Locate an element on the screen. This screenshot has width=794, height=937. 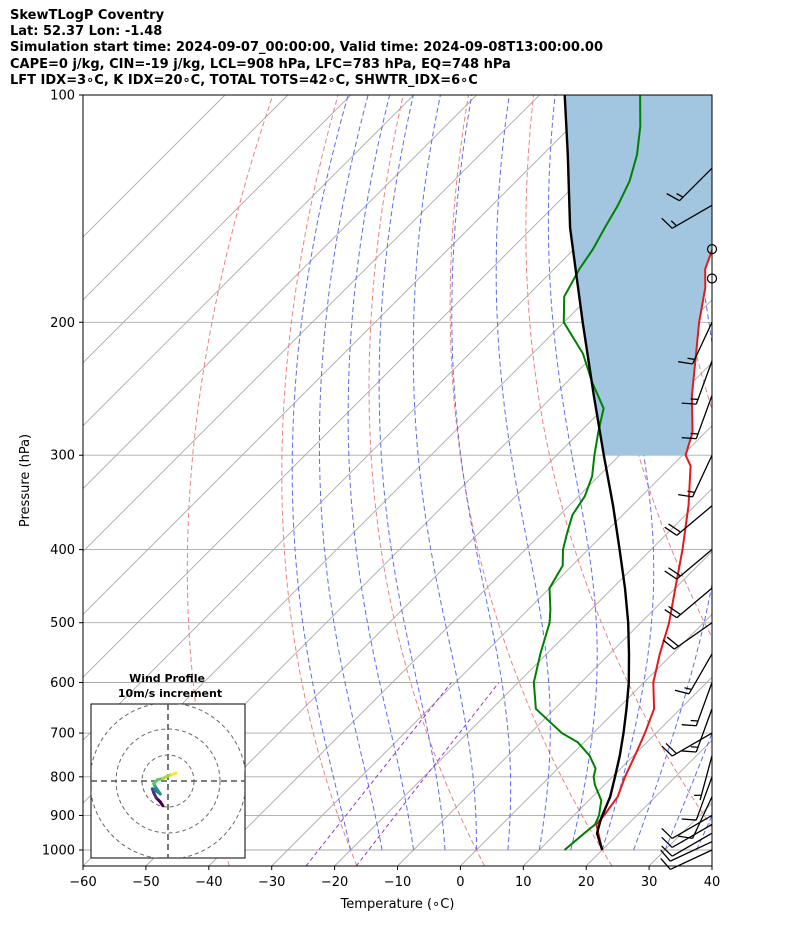
x-tick-label: −40 is located at coordinates (208, 882).